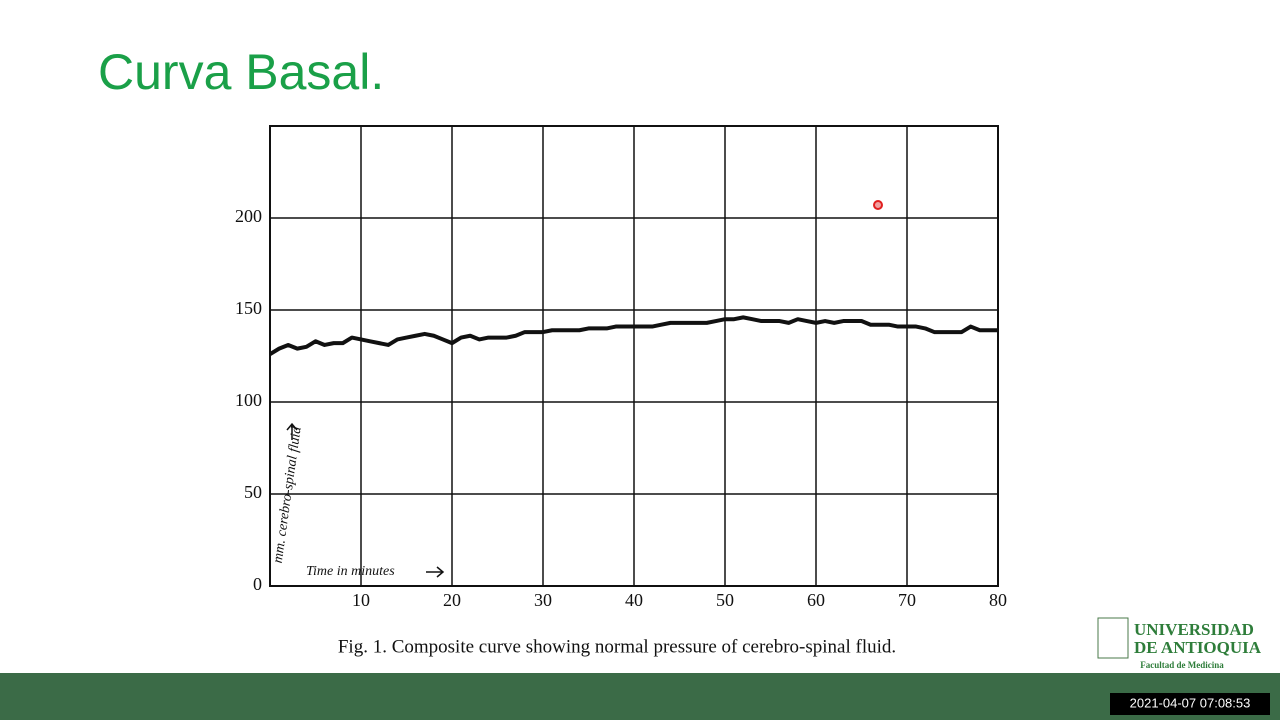 Image resolution: width=1280 pixels, height=725 pixels. What do you see at coordinates (292, 431) in the screenshot?
I see `y-label-arrow` at bounding box center [292, 431].